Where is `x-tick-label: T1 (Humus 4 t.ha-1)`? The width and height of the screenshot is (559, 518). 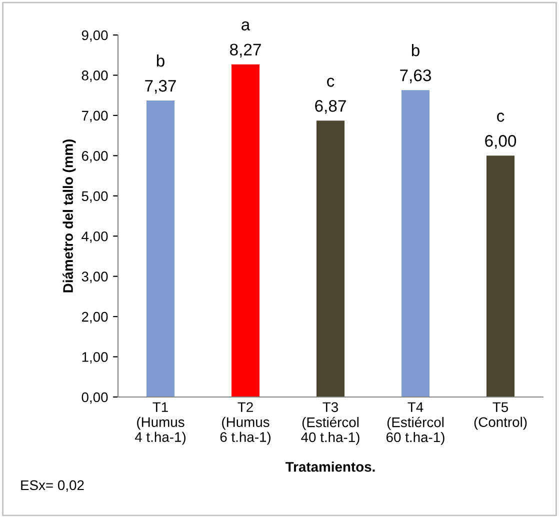 x-tick-label: T1 (Humus 4 t.ha-1) is located at coordinates (160, 423).